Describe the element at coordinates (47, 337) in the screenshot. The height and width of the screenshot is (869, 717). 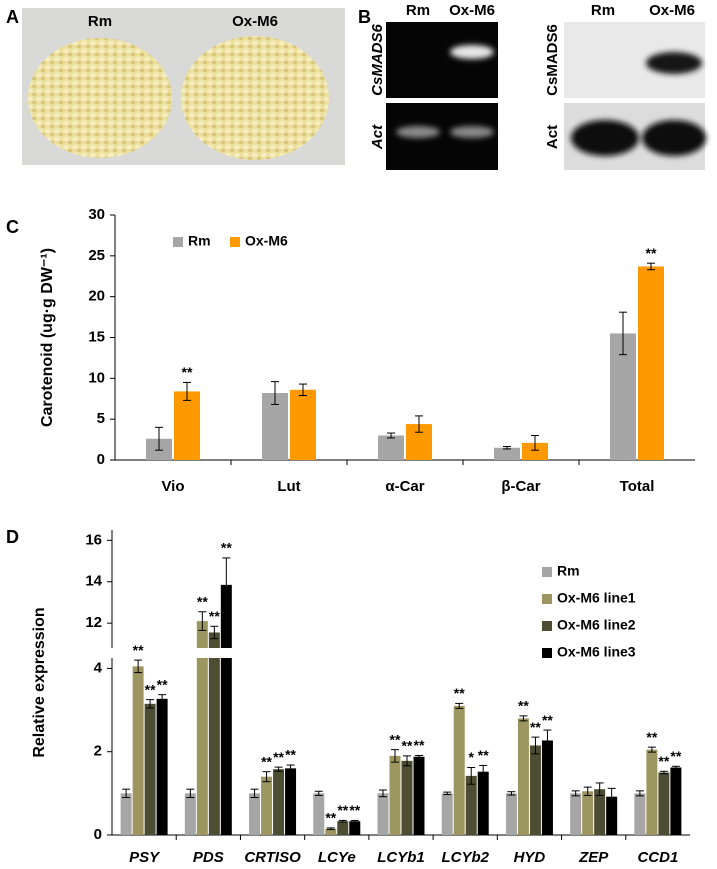
I see `y-axis-label: Carotenoid (ug·g DW⁻¹)` at that location.